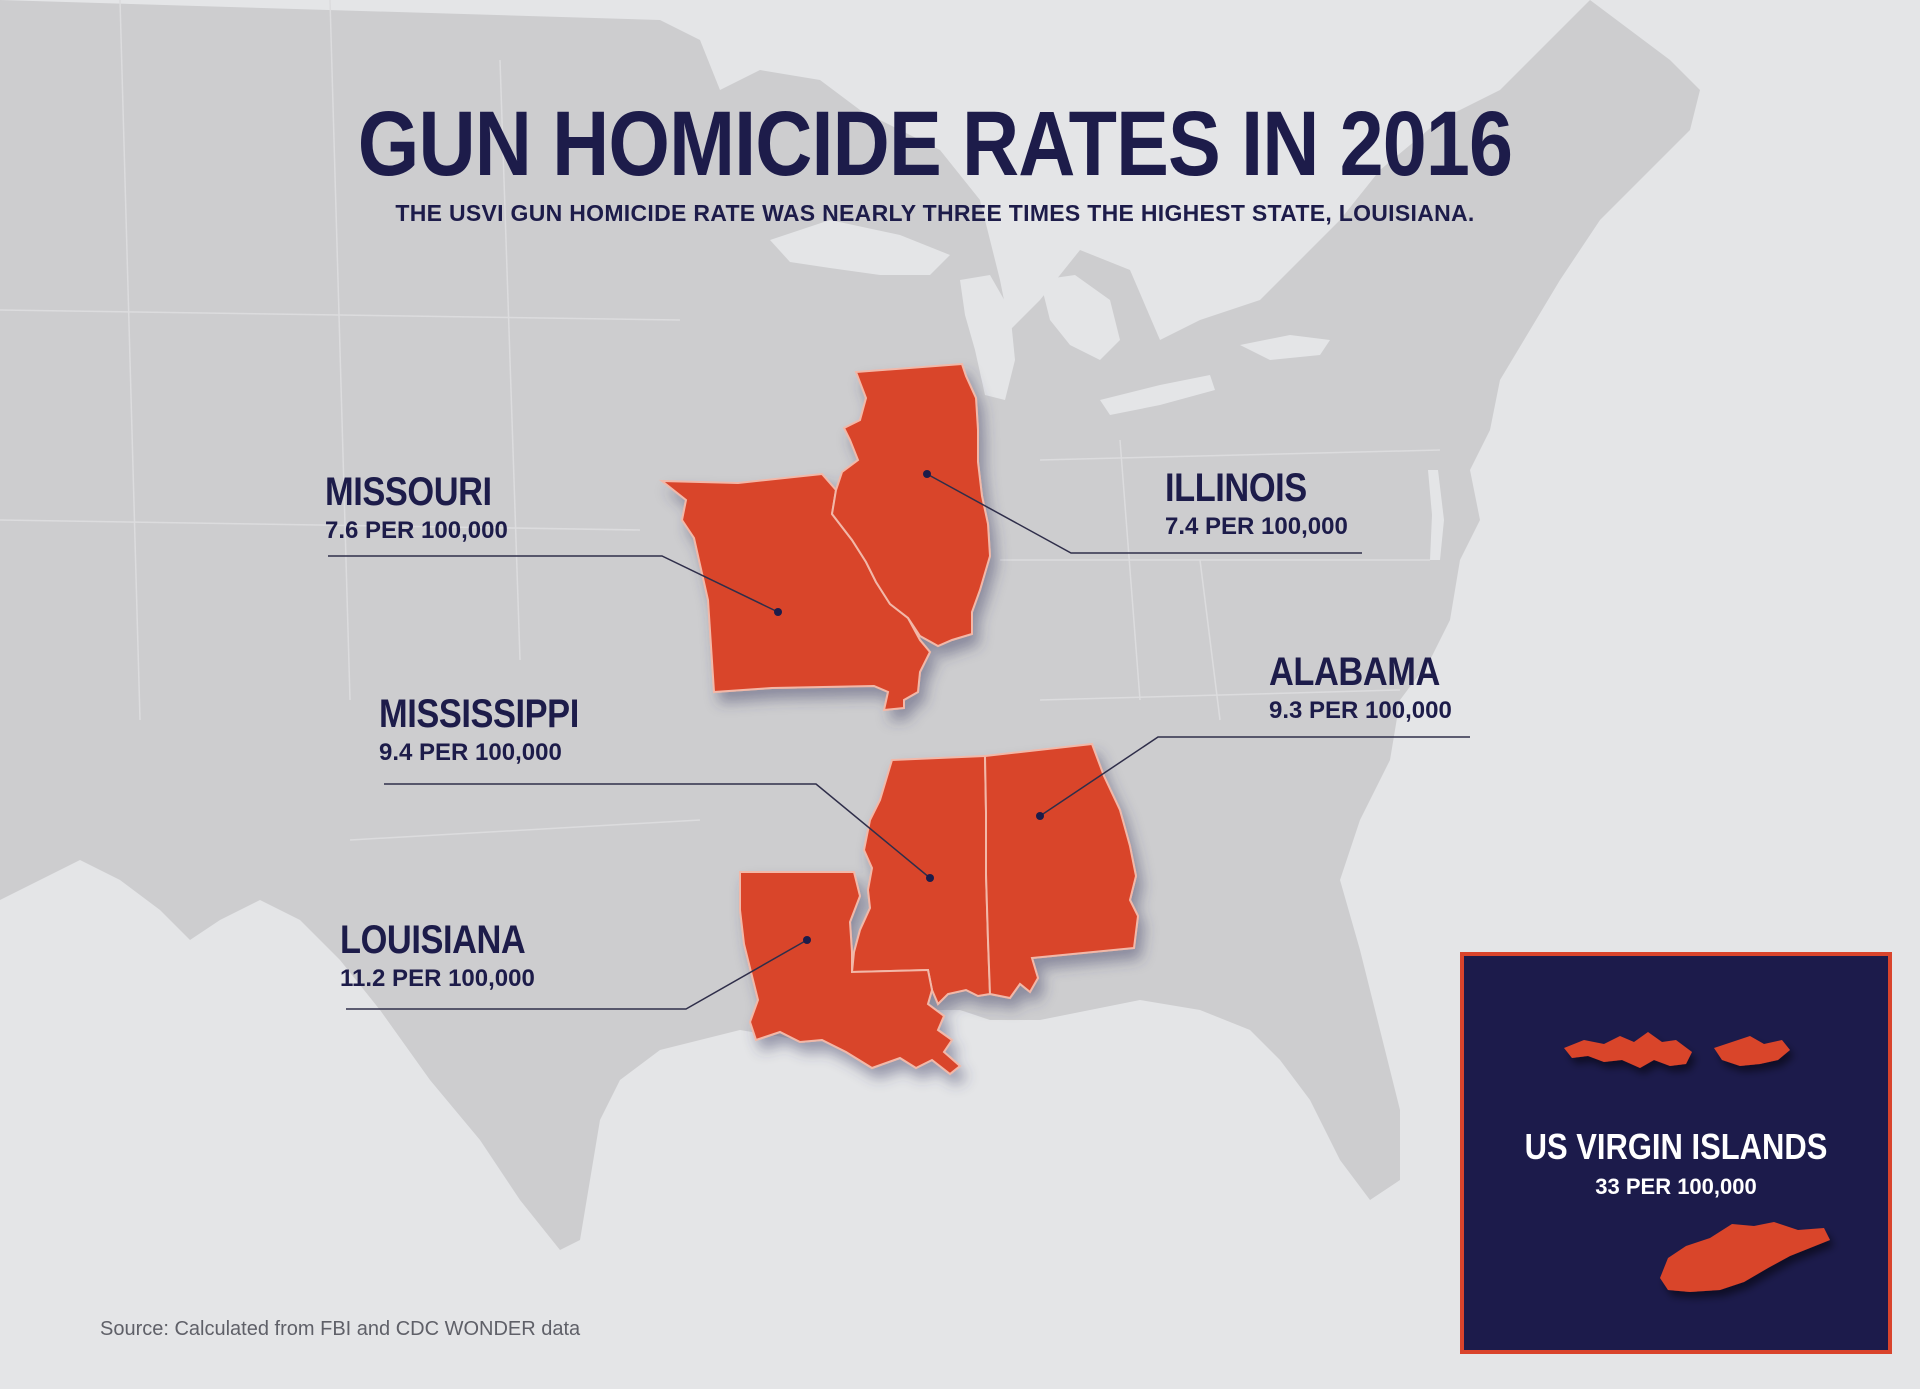  I want to click on lake-huron, so click(1080, 317).